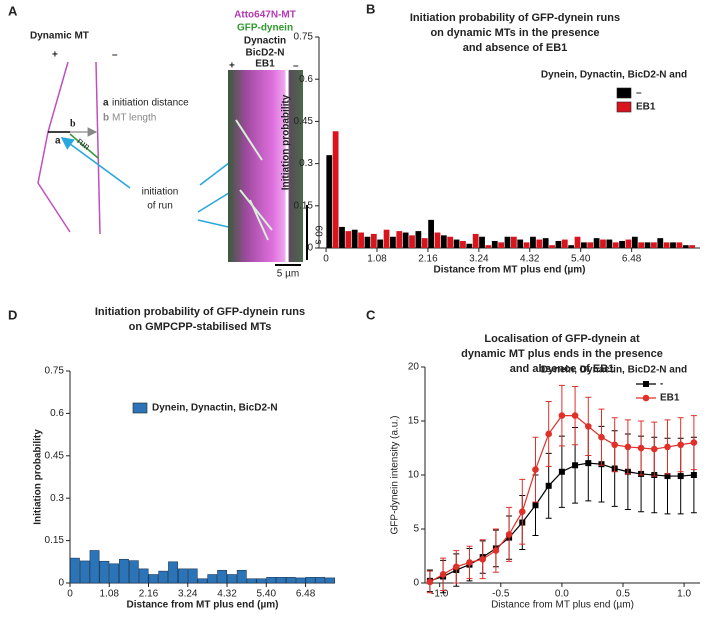  What do you see at coordinates (514, 33) in the screenshot?
I see `chart-title: on dynamic MTs in the presence` at bounding box center [514, 33].